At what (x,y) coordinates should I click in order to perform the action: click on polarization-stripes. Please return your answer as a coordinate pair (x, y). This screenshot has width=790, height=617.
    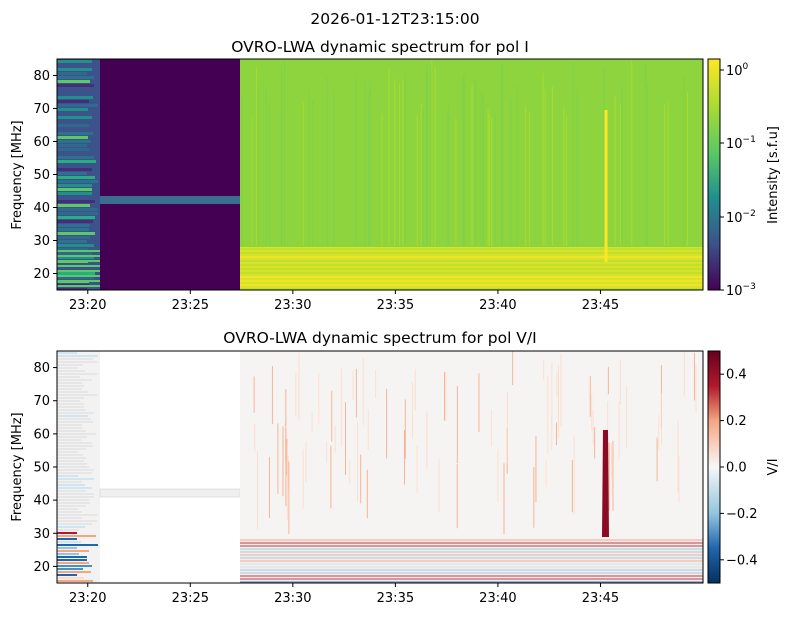
    Looking at the image, I should click on (471, 561).